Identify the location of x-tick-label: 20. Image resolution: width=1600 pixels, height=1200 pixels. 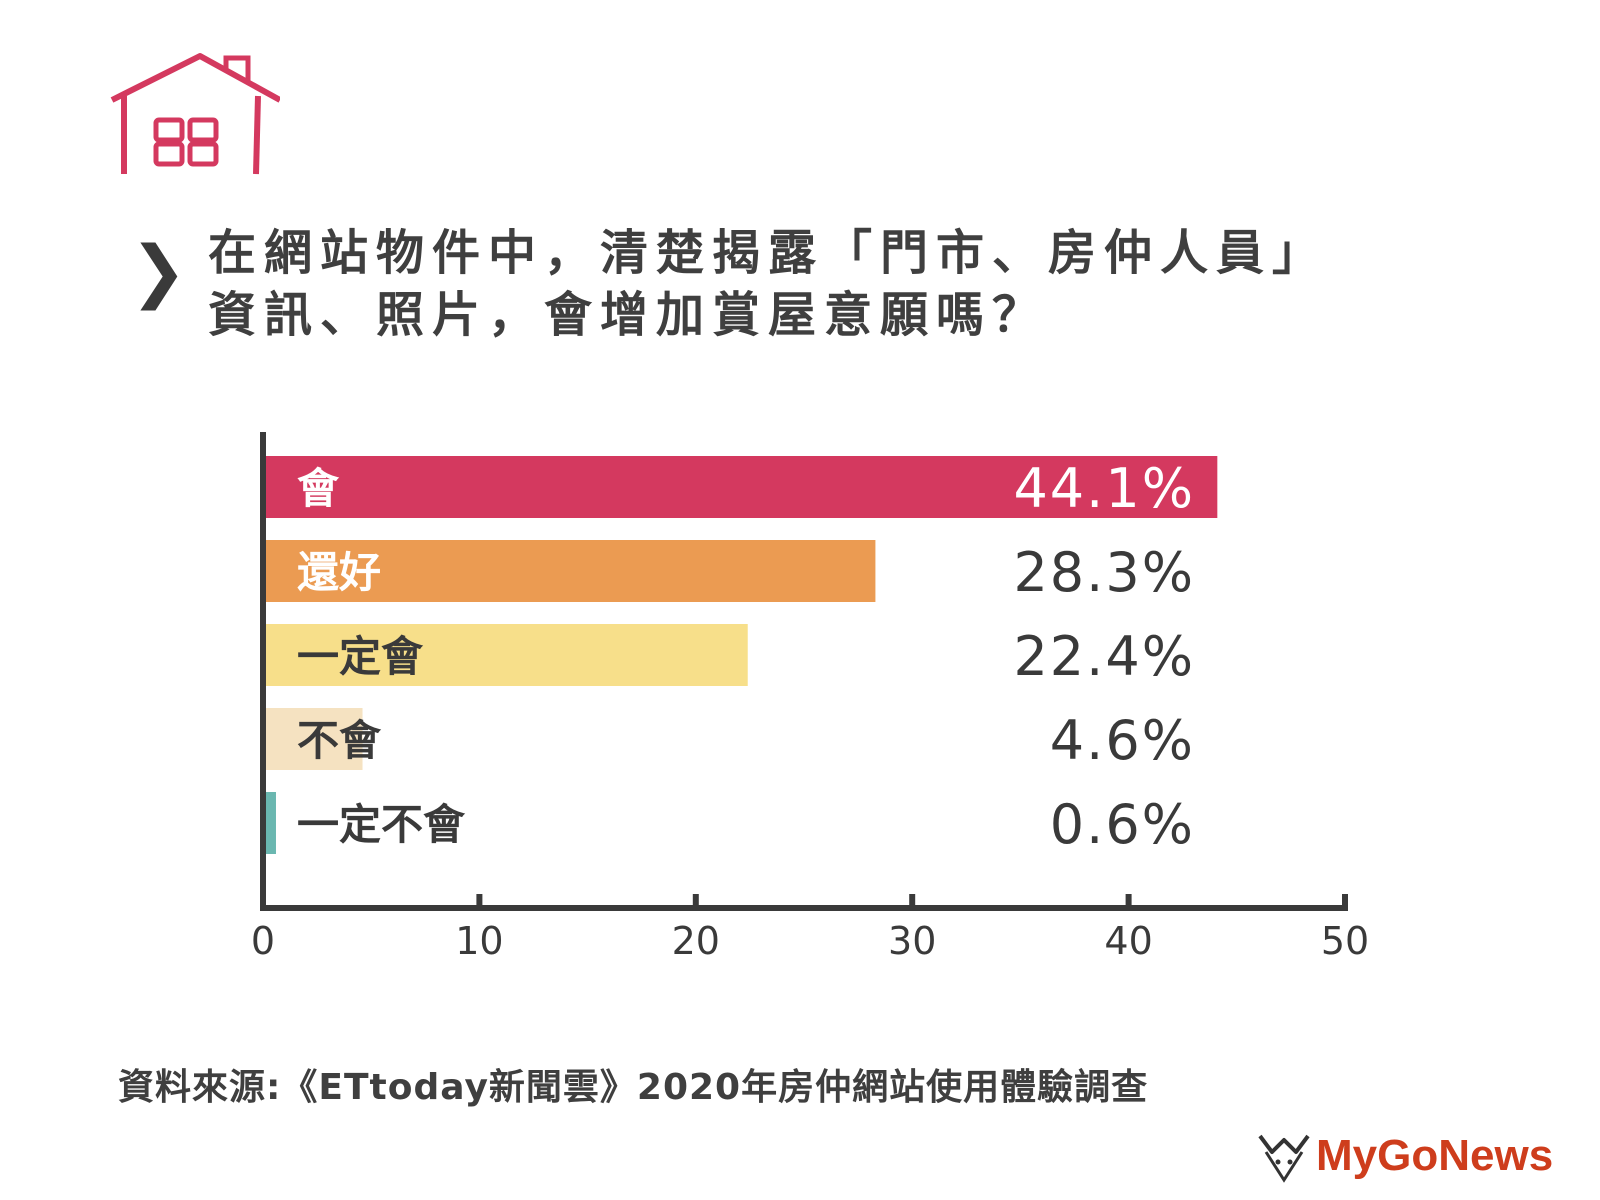
(696, 941).